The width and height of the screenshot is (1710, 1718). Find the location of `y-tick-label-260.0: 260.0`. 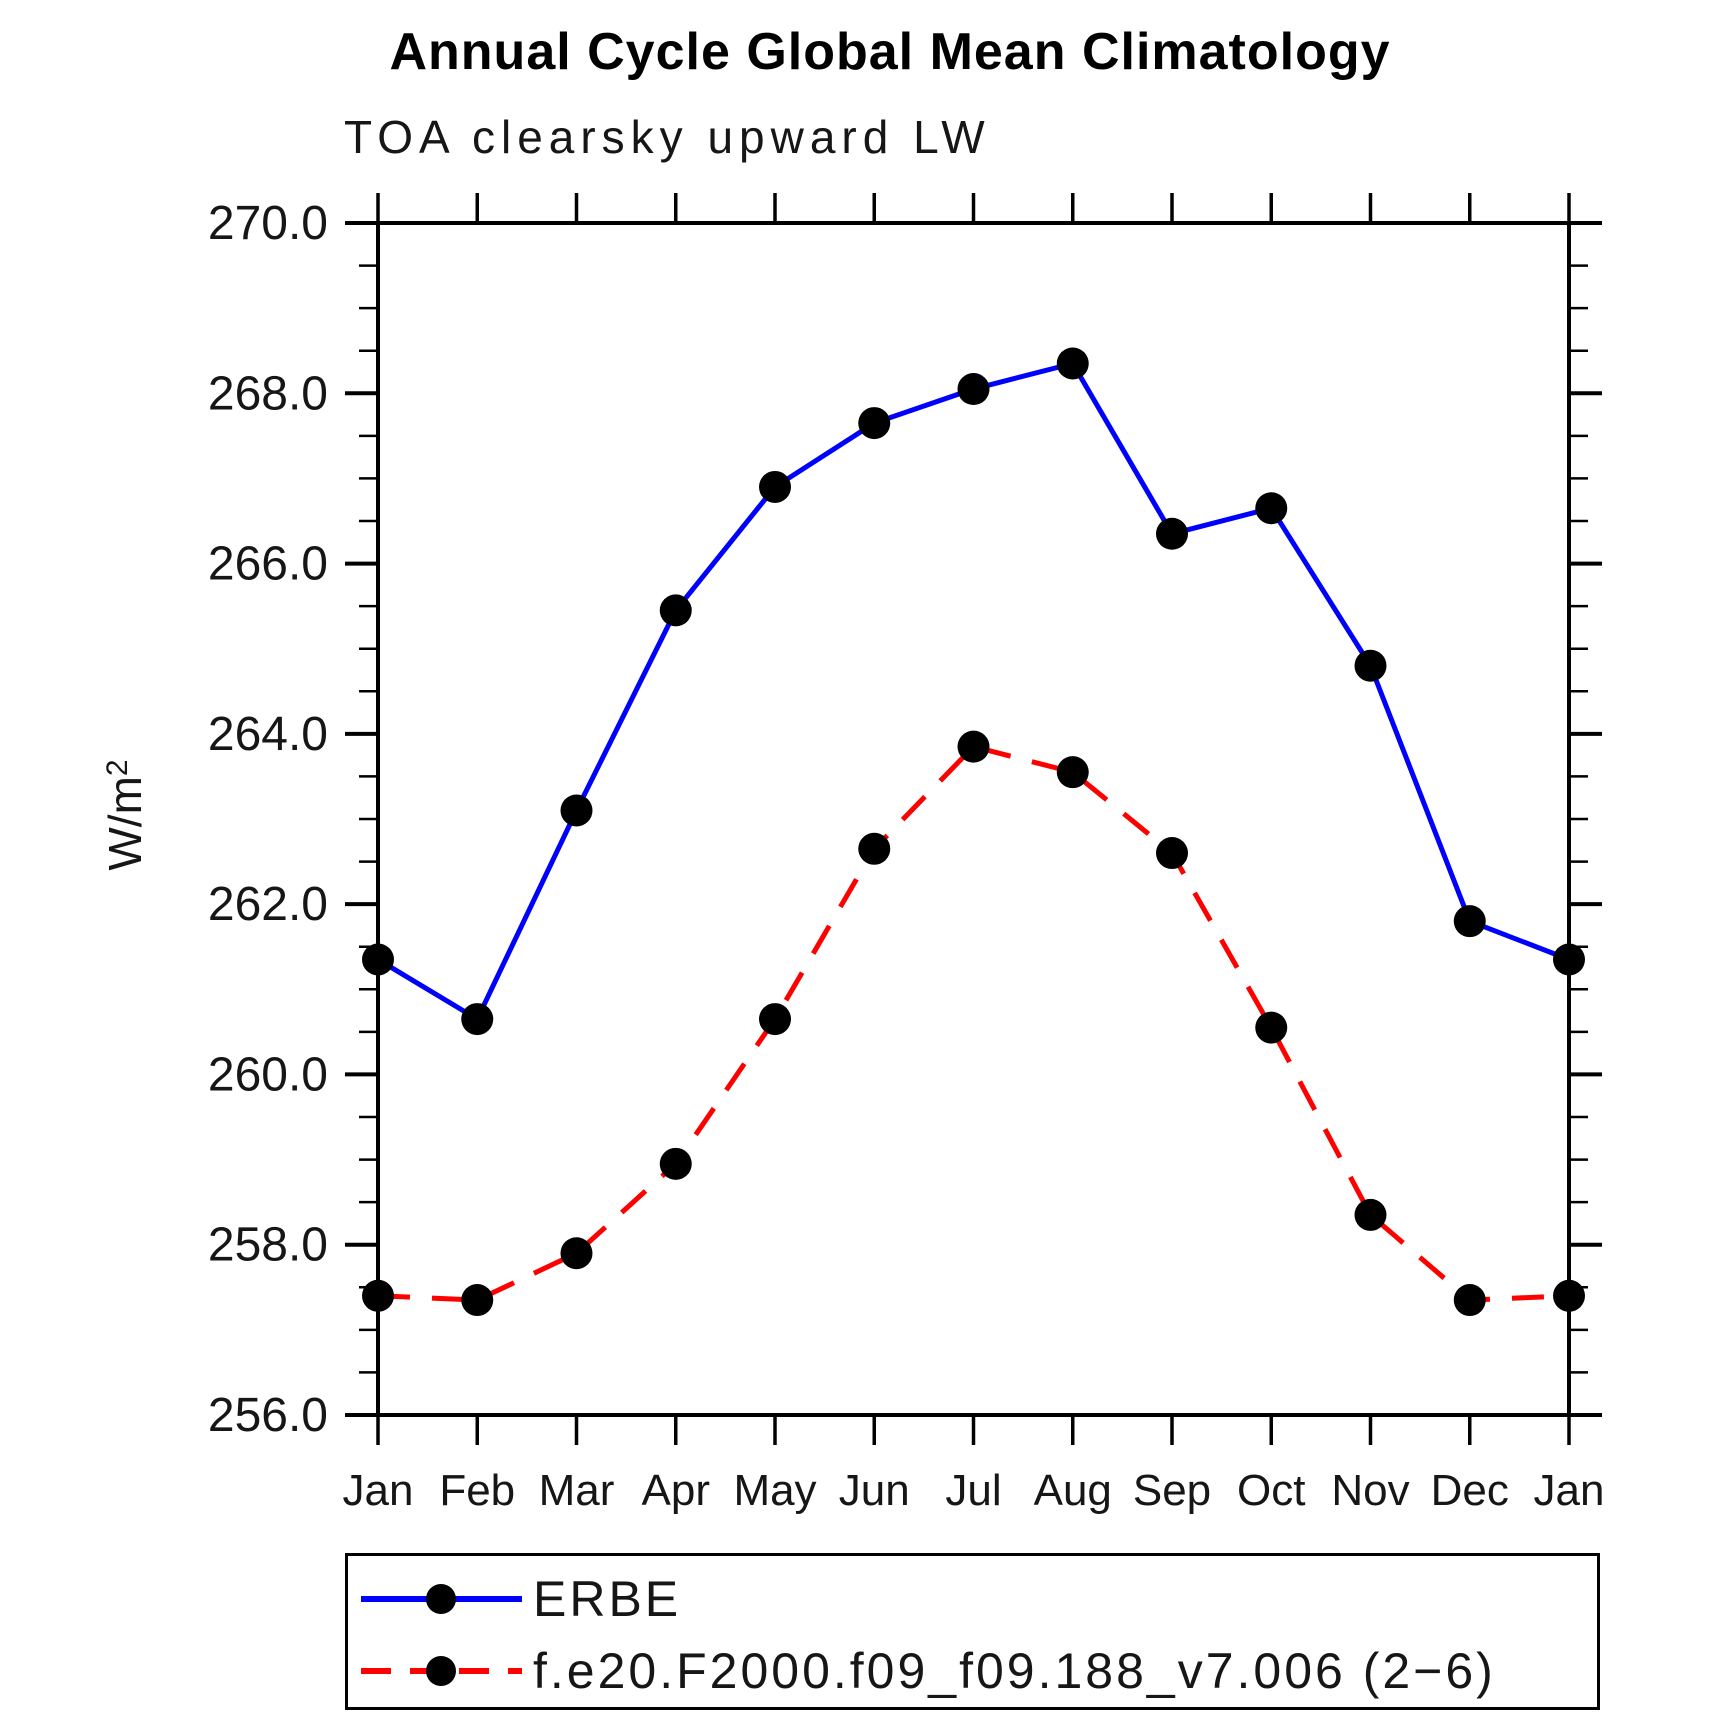

y-tick-label-260.0: 260.0 is located at coordinates (268, 1074).